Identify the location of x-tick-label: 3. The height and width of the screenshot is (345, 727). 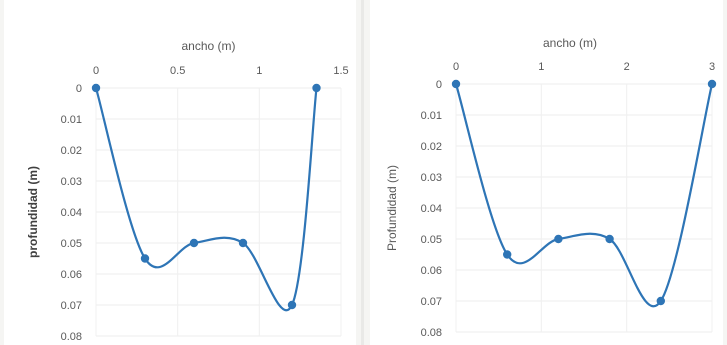
(712, 67).